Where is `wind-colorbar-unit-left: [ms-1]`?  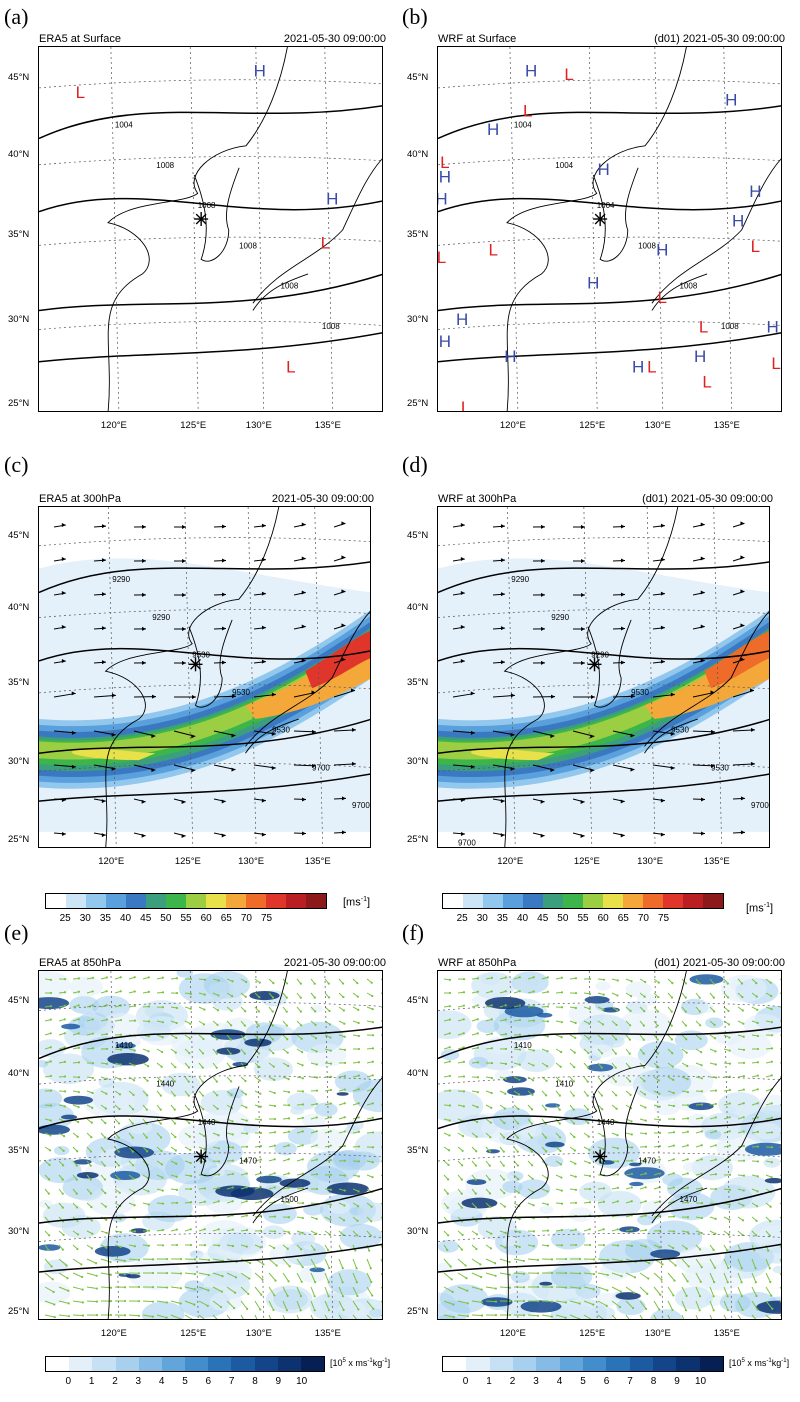 wind-colorbar-unit-left: [ms-1] is located at coordinates (357, 902).